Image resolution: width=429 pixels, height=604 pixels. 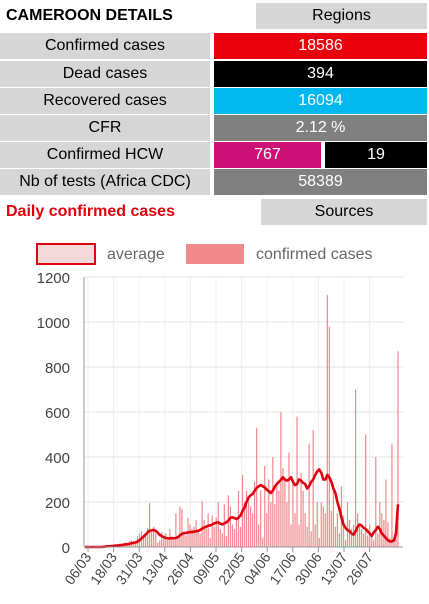 I want to click on x-tick-label: 17/06, so click(x=282, y=568).